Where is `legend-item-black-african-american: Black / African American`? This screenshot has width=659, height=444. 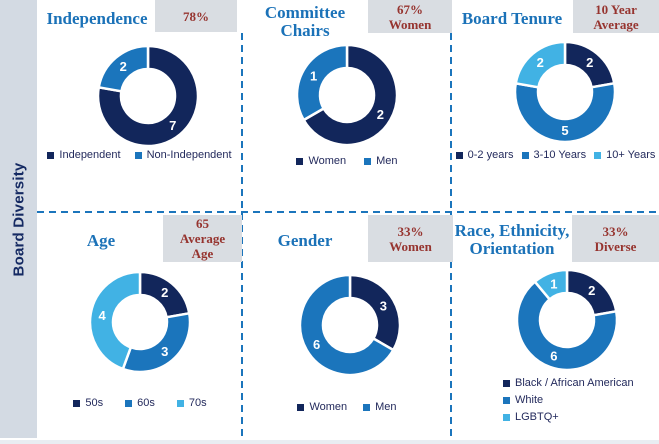
legend-item-black-african-american: Black / African American is located at coordinates (568, 383).